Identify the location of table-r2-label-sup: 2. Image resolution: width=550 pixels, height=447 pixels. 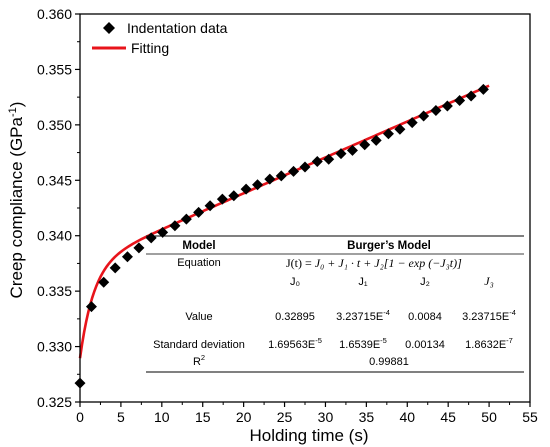
(203, 357).